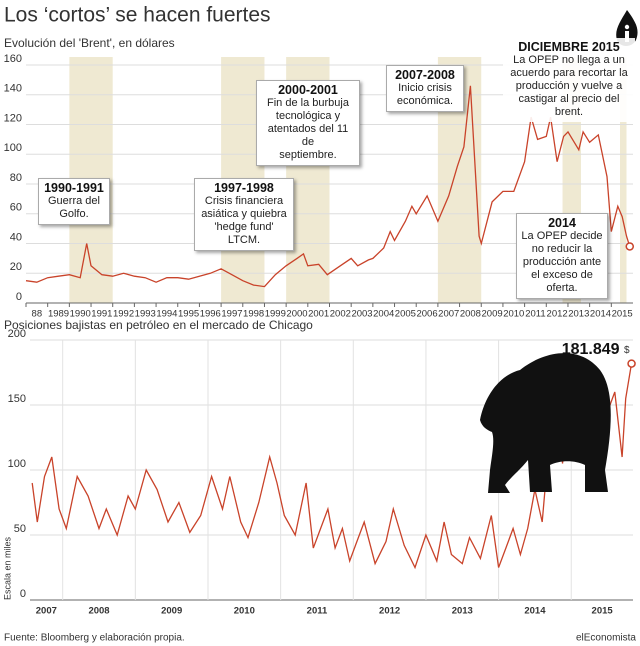  What do you see at coordinates (627, 28) in the screenshot?
I see `info-icon` at bounding box center [627, 28].